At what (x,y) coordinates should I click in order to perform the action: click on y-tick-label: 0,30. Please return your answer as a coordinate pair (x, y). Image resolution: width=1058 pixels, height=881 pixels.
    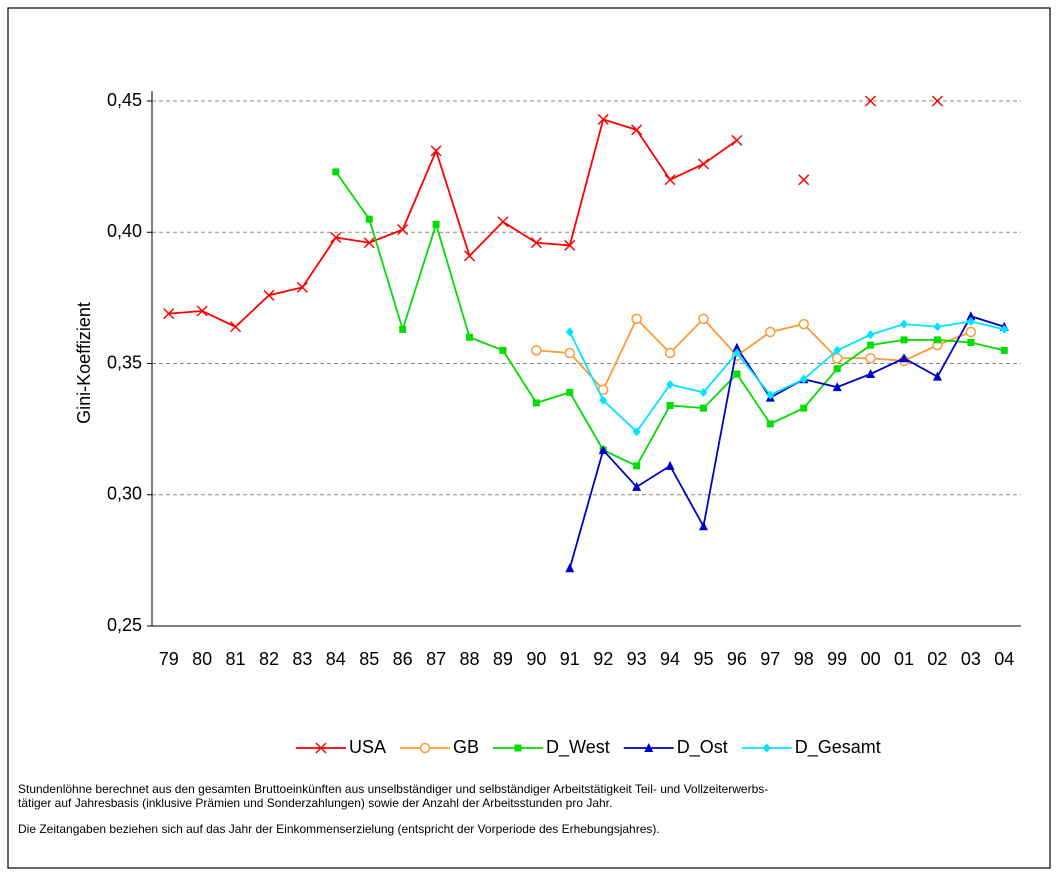
    Looking at the image, I should click on (124, 494).